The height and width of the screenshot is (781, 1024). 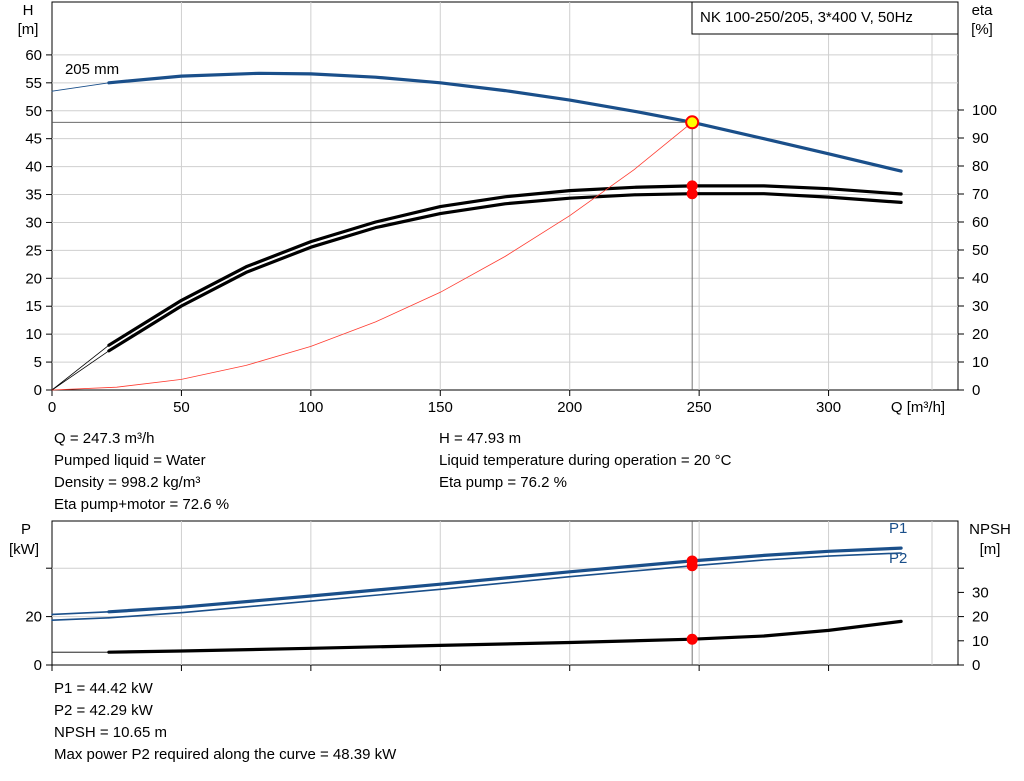 I want to click on eta-tick-label: 0, so click(x=976, y=390).